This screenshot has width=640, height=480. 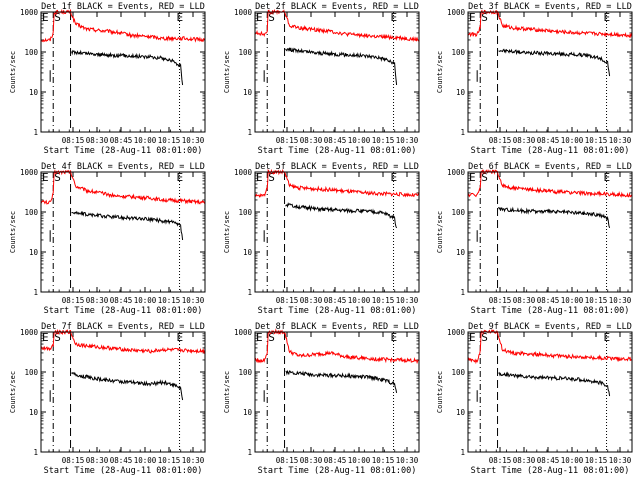 What do you see at coordinates (550, 167) in the screenshot?
I see `panel-title: Det 6f BLACK = Events, RED = LLD` at bounding box center [550, 167].